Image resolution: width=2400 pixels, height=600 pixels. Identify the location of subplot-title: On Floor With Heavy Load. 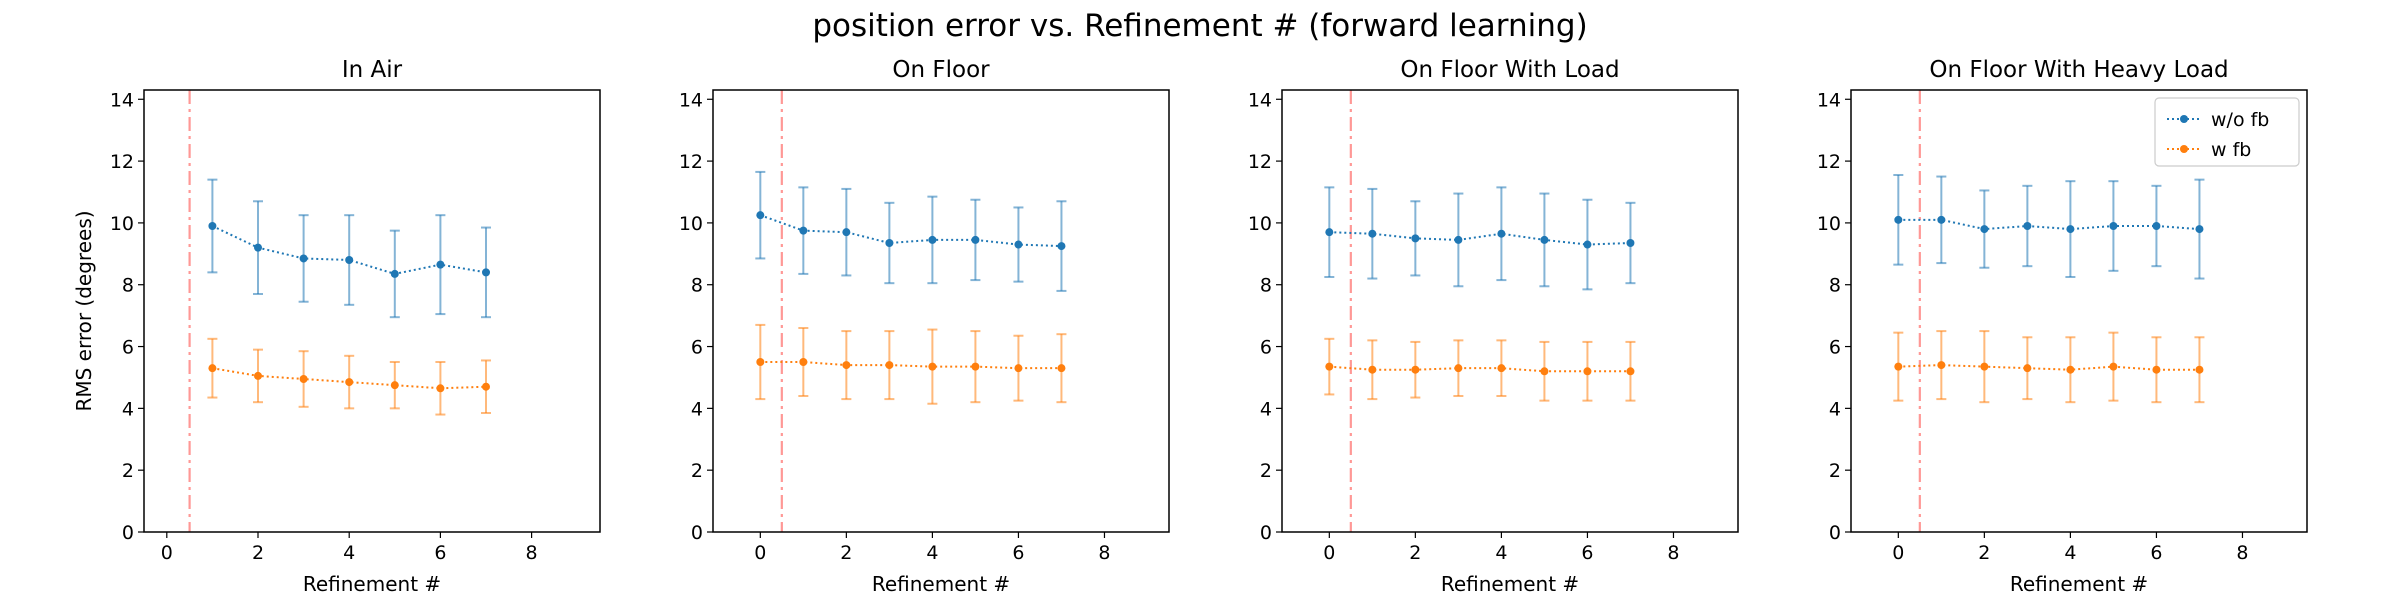
(2078, 70).